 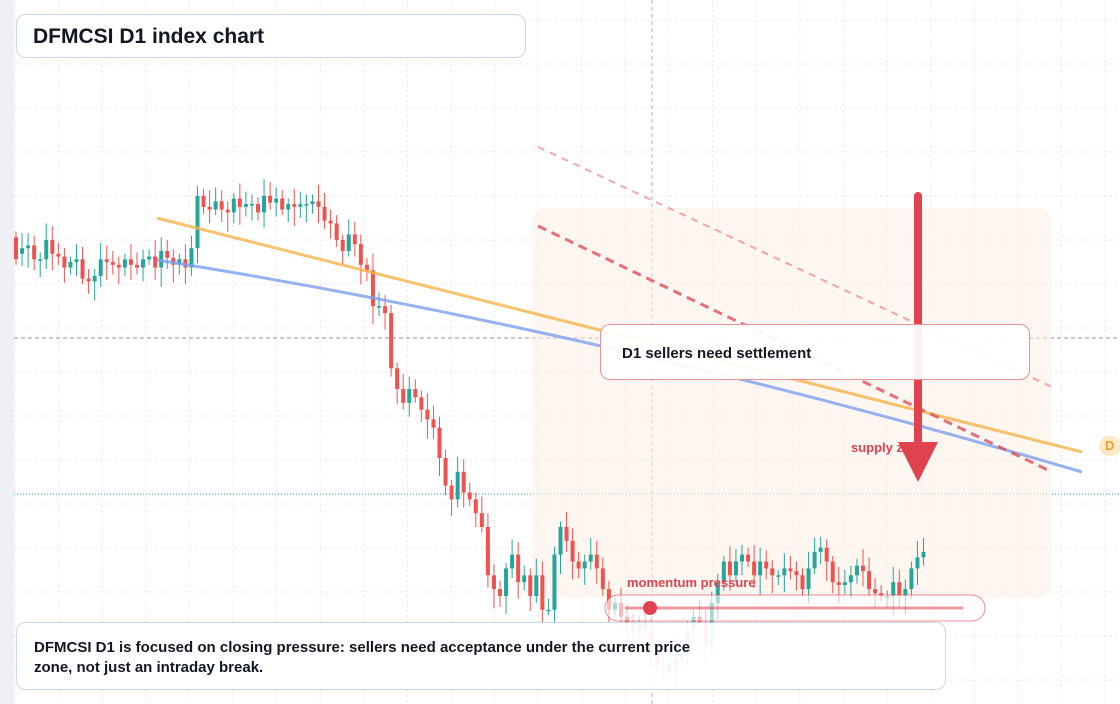 What do you see at coordinates (7, 352) in the screenshot?
I see `price-scale-strip` at bounding box center [7, 352].